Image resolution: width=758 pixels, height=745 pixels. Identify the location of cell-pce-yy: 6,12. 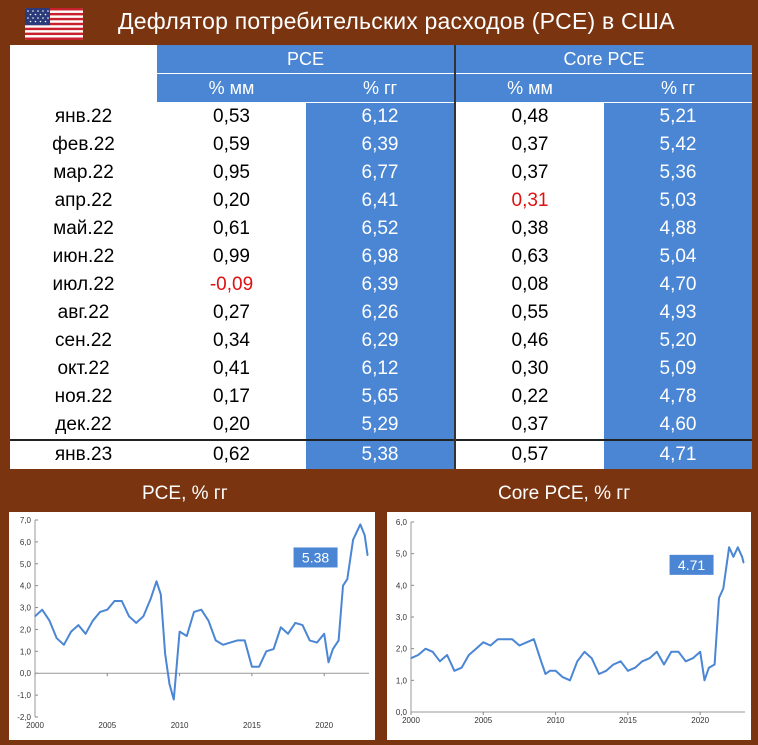
(381, 116).